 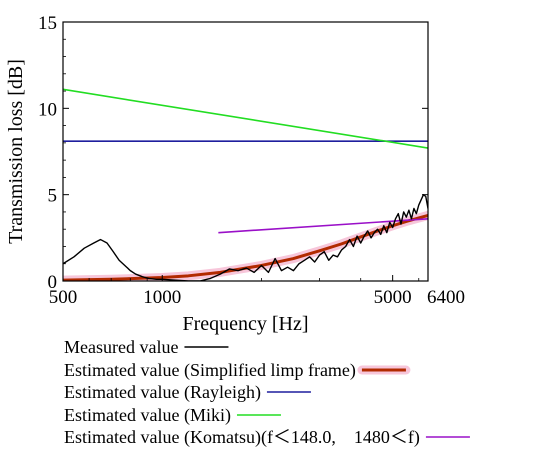 What do you see at coordinates (162, 392) in the screenshot?
I see `legend-label: Estimated value (Rayleigh)` at bounding box center [162, 392].